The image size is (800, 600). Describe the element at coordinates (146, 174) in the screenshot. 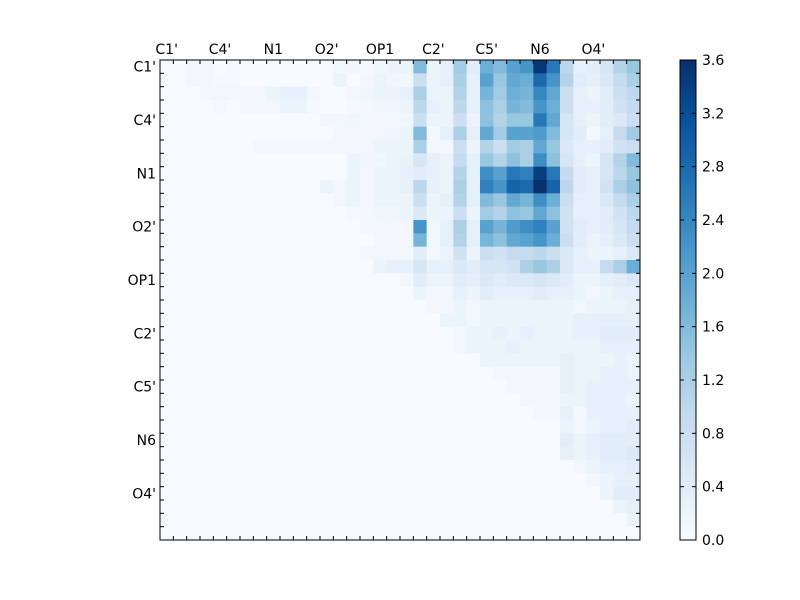

I see `y-tick-label: N1` at that location.